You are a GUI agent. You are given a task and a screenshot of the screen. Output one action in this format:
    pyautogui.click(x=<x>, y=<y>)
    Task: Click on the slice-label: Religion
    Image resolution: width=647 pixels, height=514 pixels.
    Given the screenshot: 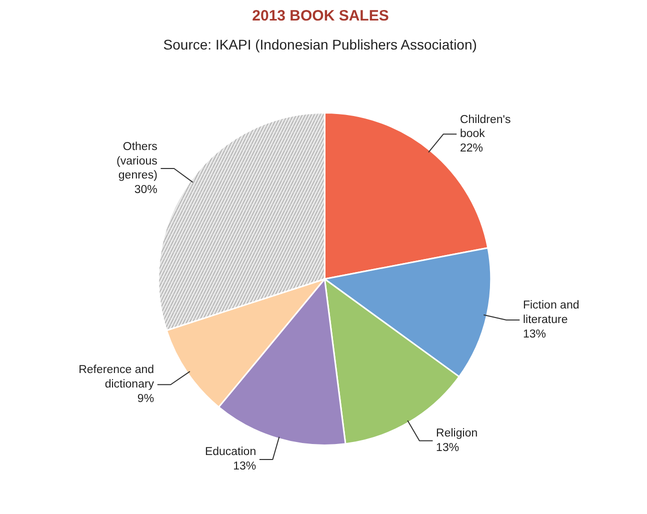 What is the action you would take?
    pyautogui.click(x=457, y=434)
    